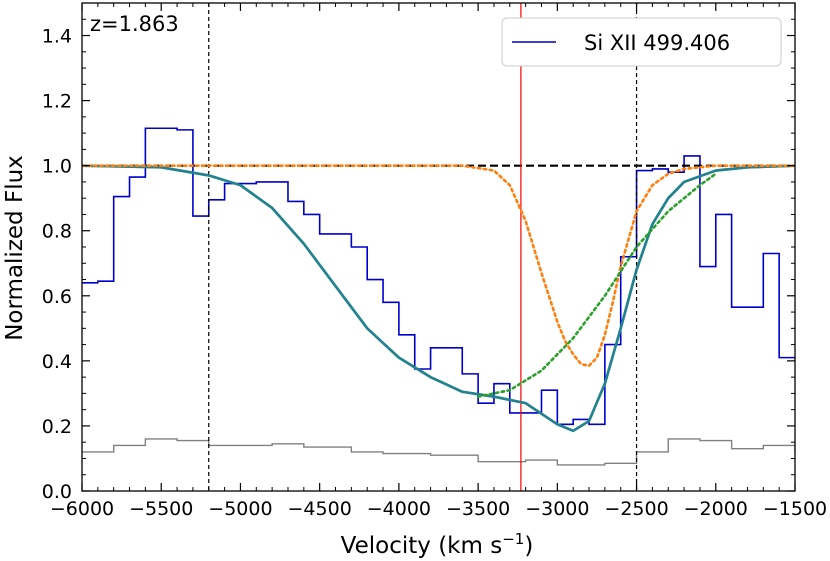 The width and height of the screenshot is (830, 561). What do you see at coordinates (57, 492) in the screenshot?
I see `y-tick-label: 0.0` at bounding box center [57, 492].